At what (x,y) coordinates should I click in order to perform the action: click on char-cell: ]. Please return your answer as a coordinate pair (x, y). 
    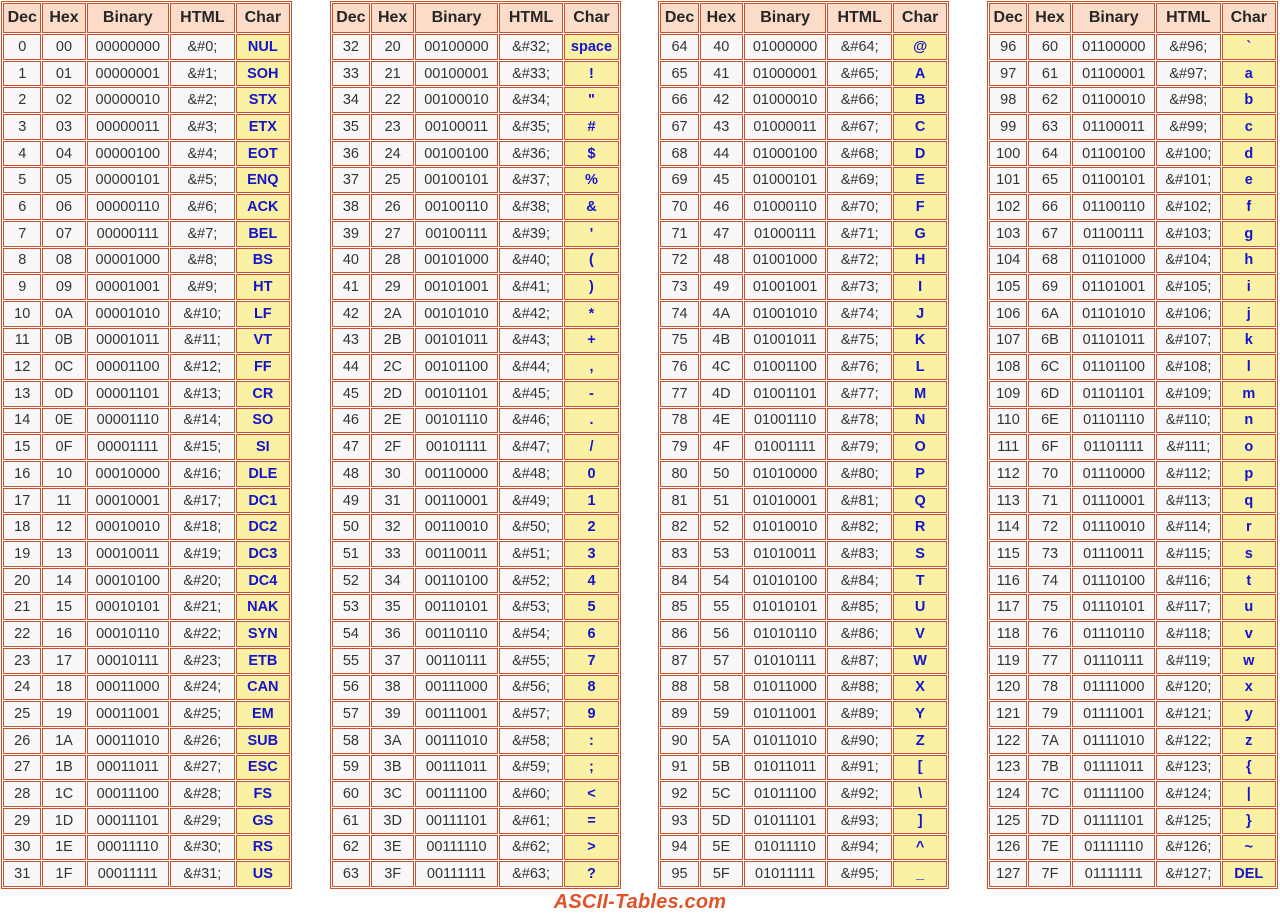
    Looking at the image, I should click on (920, 820).